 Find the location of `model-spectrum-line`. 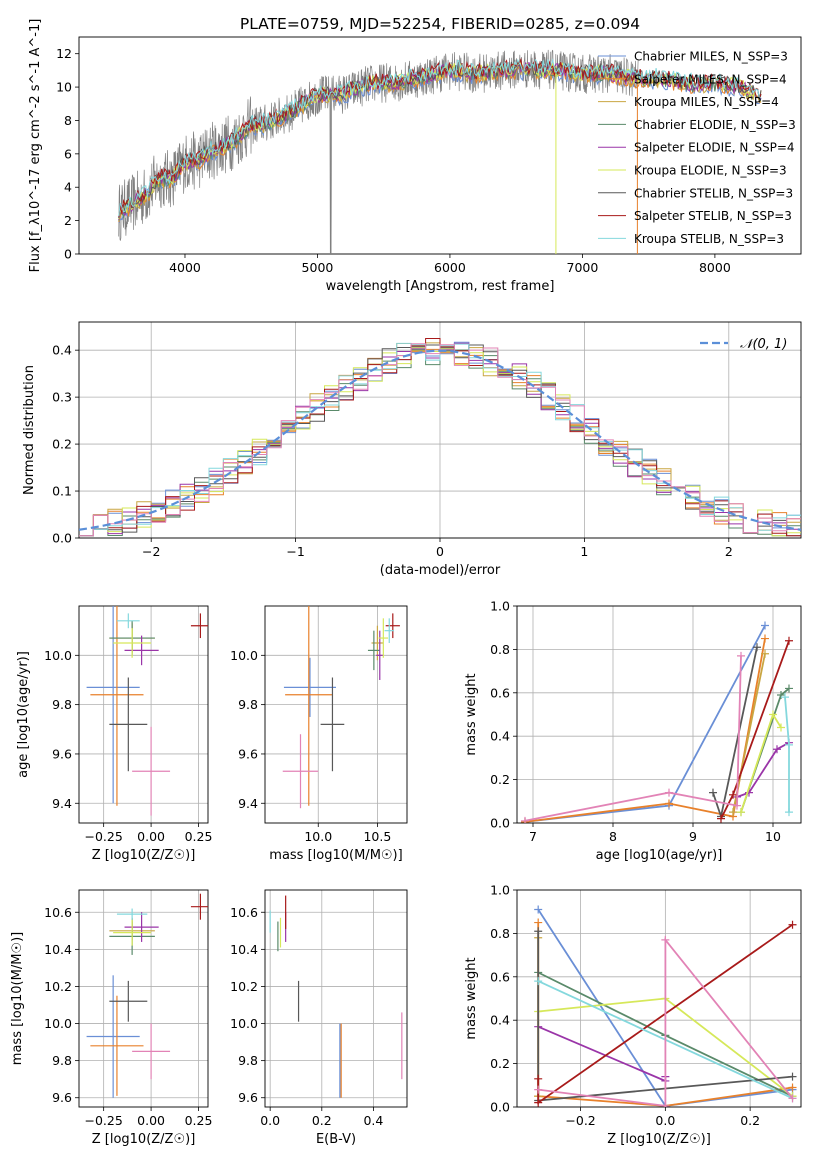

model-spectrum-line is located at coordinates (440, 140).